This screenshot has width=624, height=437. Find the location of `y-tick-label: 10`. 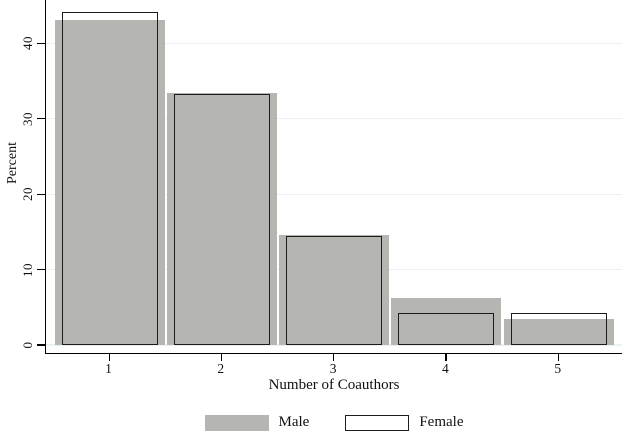

y-tick-label: 10 is located at coordinates (27, 269).